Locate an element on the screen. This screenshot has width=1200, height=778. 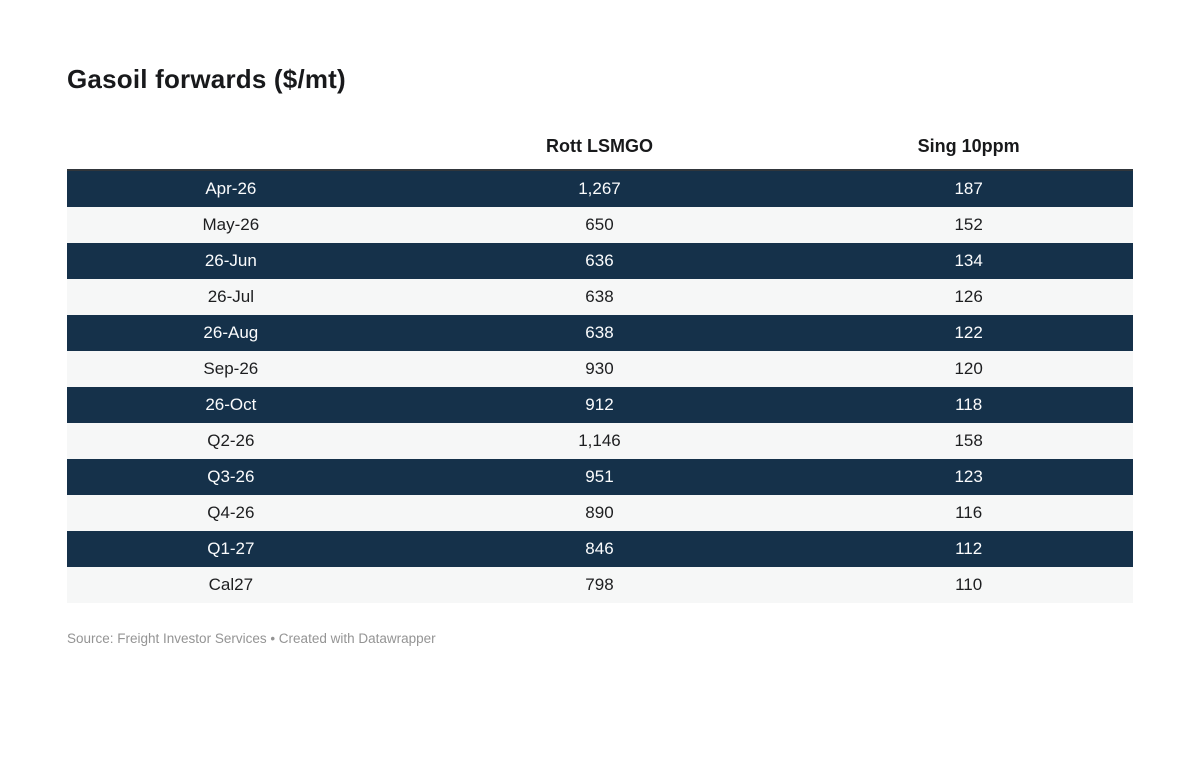
cell-sing-10ppm: 110 is located at coordinates (969, 584).